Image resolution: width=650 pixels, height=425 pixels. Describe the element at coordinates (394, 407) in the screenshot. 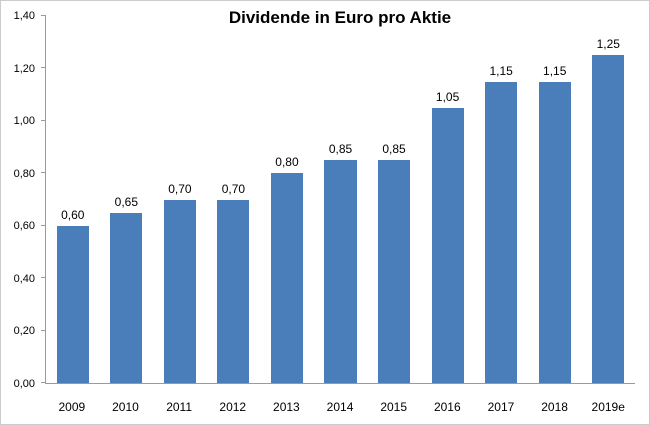

I see `x-tick-label: 2015` at that location.